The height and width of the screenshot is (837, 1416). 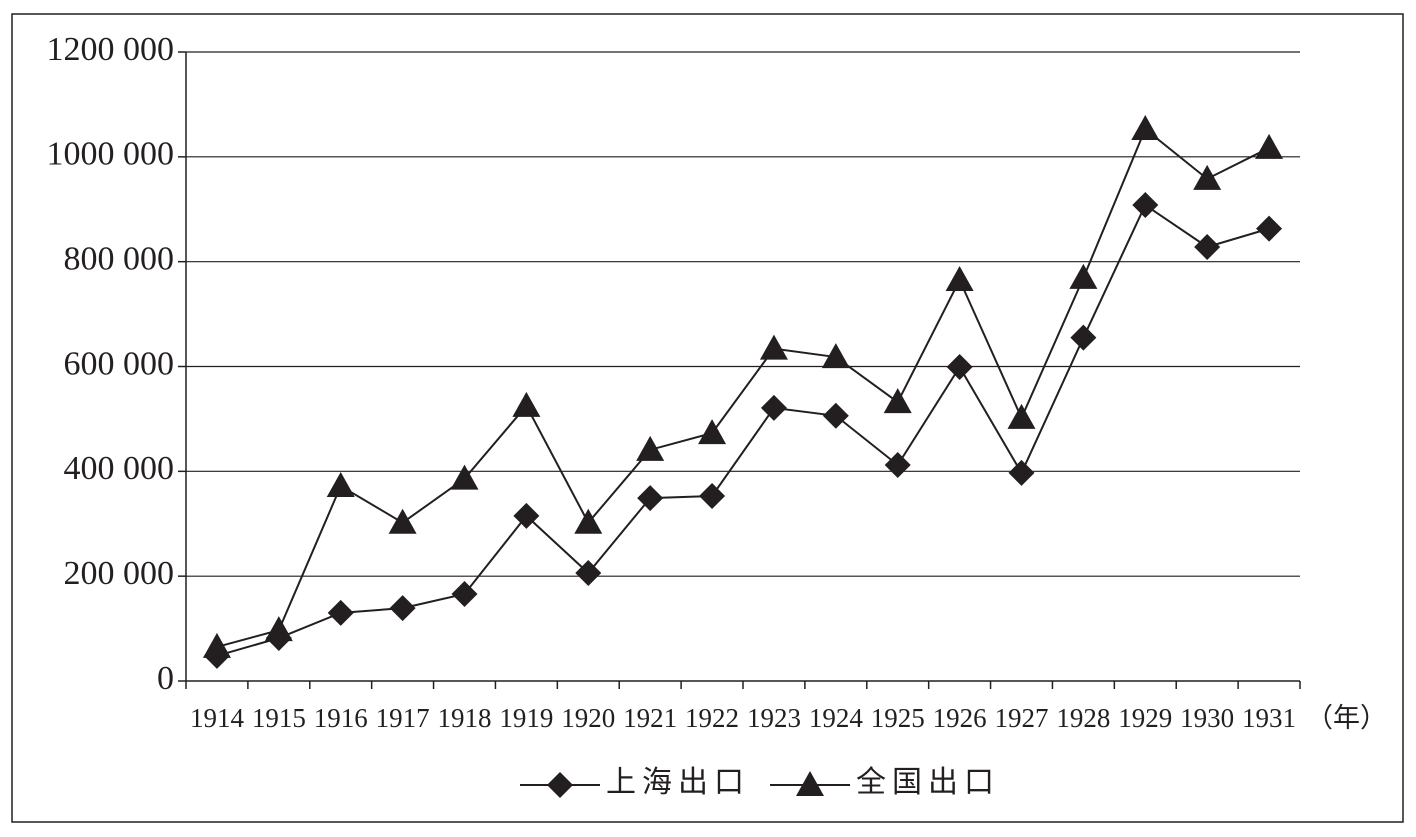 What do you see at coordinates (119, 363) in the screenshot?
I see `y-tick-label: 600 000` at bounding box center [119, 363].